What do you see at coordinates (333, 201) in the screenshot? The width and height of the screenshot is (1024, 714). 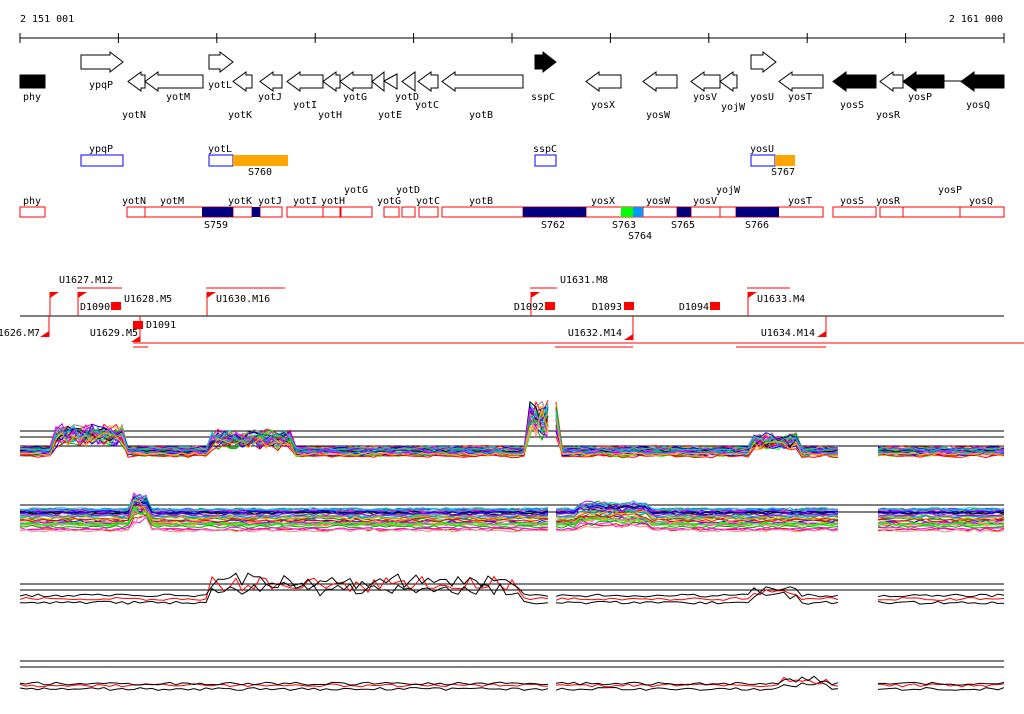 I see `segment-gene-label: yotH` at bounding box center [333, 201].